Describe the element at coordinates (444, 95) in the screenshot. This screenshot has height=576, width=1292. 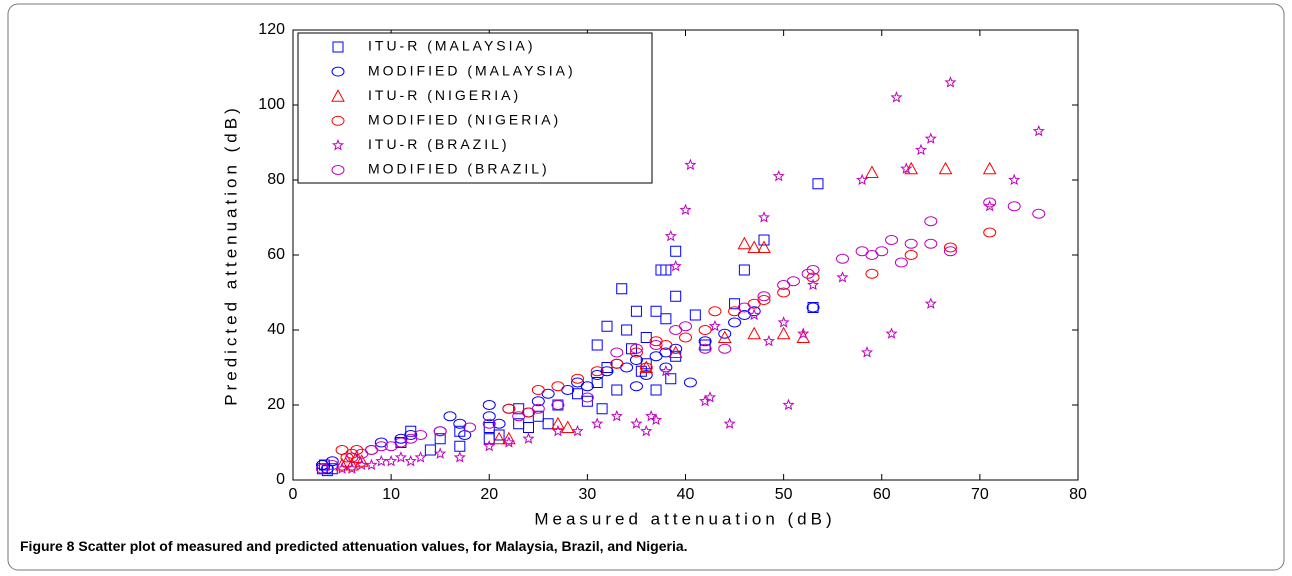
I see `legend-label: ITU-R (NIGERIA)` at that location.